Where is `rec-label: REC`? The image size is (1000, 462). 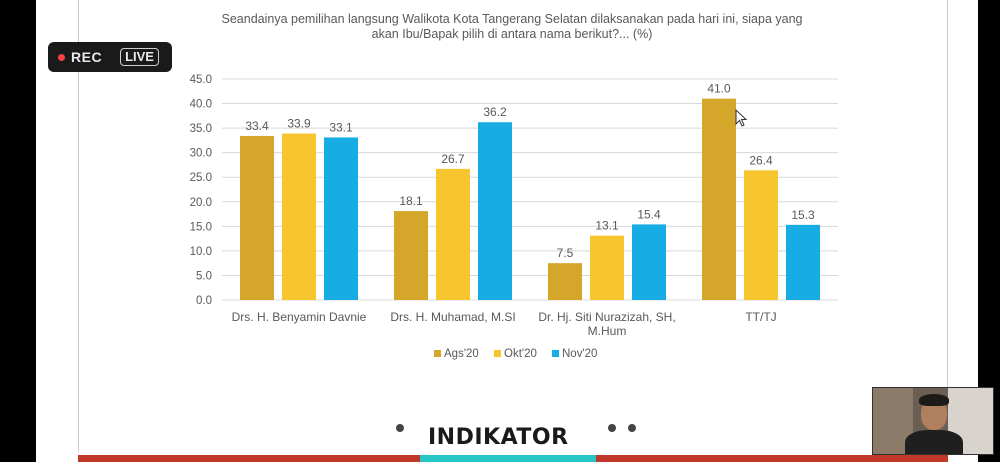 rec-label: REC is located at coordinates (87, 57).